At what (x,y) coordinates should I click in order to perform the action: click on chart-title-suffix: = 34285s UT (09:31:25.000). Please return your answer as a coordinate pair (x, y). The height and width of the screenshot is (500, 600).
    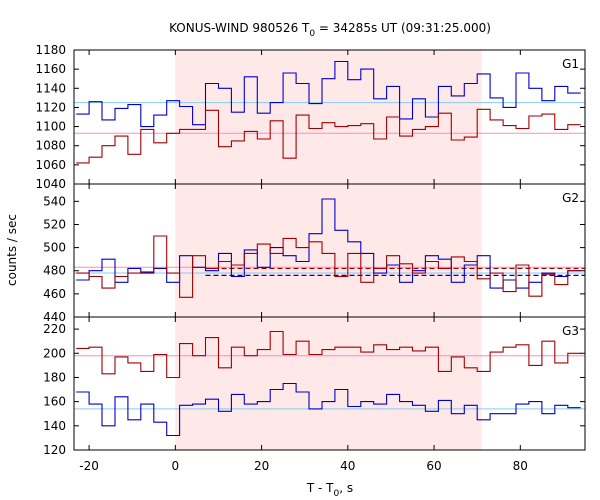
    Looking at the image, I should click on (403, 28).